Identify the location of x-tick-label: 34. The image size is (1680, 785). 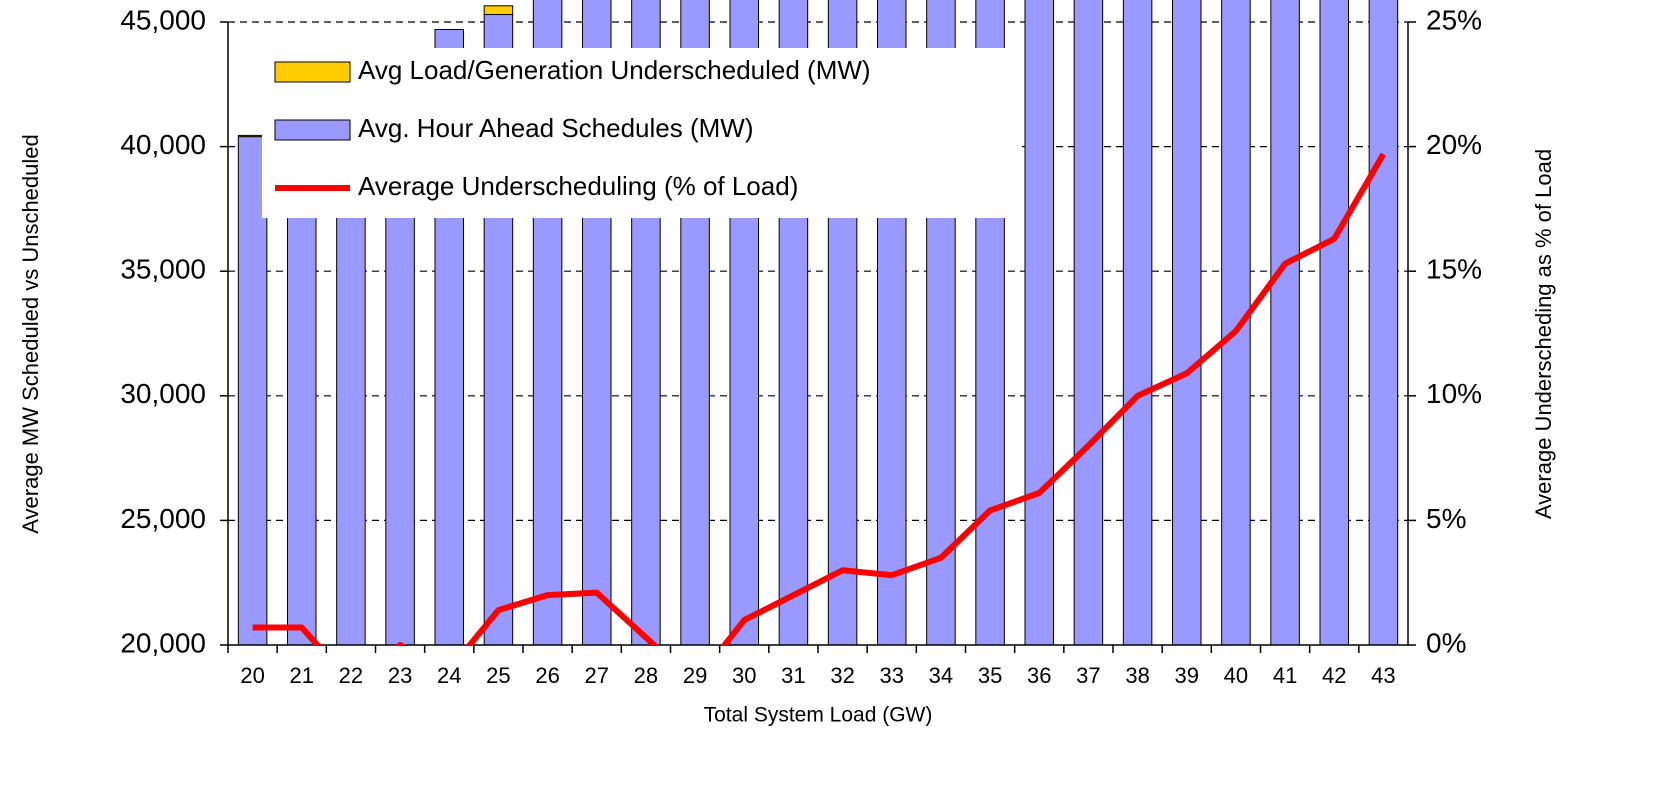
(941, 675).